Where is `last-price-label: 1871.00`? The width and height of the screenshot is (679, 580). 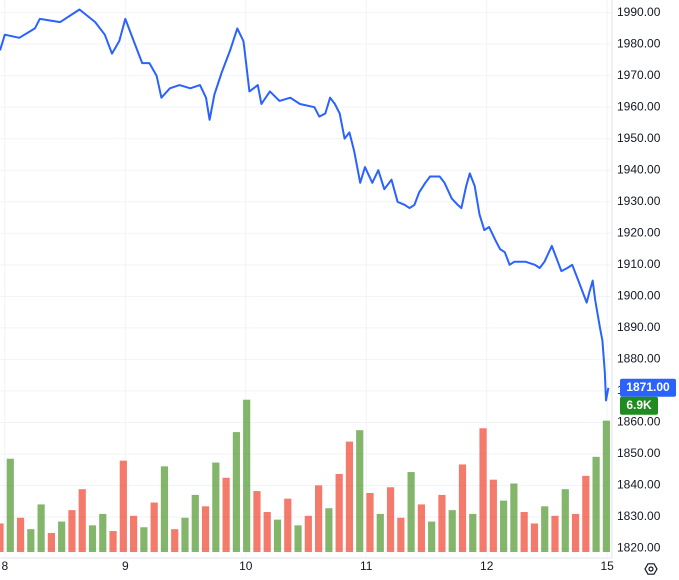
last-price-label: 1871.00 is located at coordinates (648, 387).